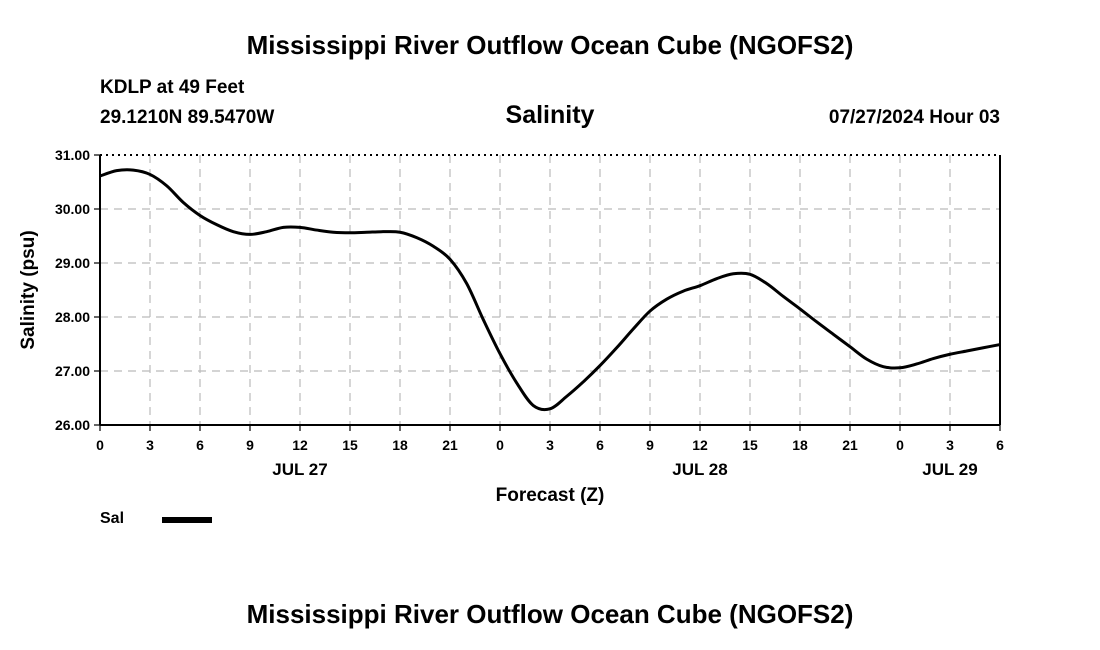  What do you see at coordinates (699, 469) in the screenshot?
I see `day-label: JUL 28` at bounding box center [699, 469].